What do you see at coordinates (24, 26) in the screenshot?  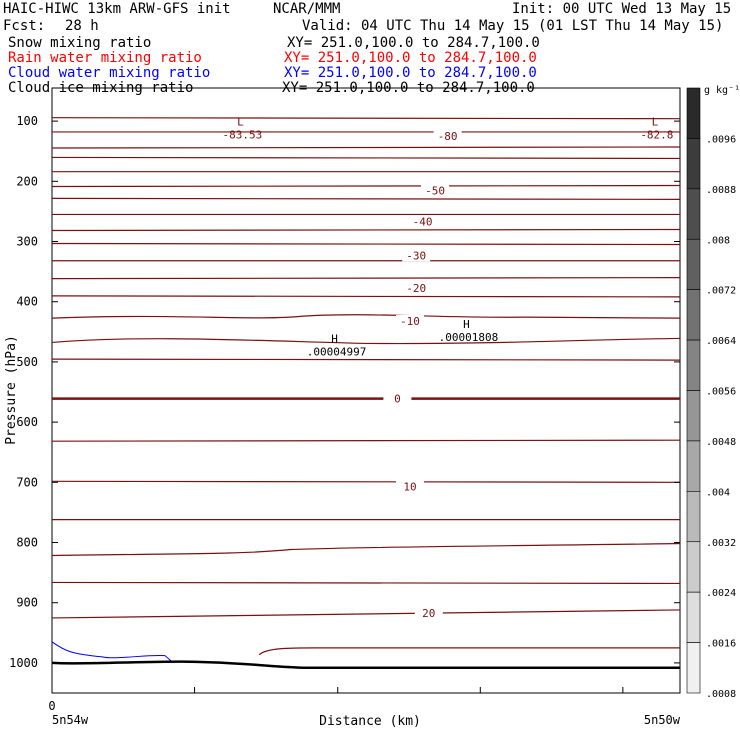 I see `header-fcst-label: Fcst:` at bounding box center [24, 26].